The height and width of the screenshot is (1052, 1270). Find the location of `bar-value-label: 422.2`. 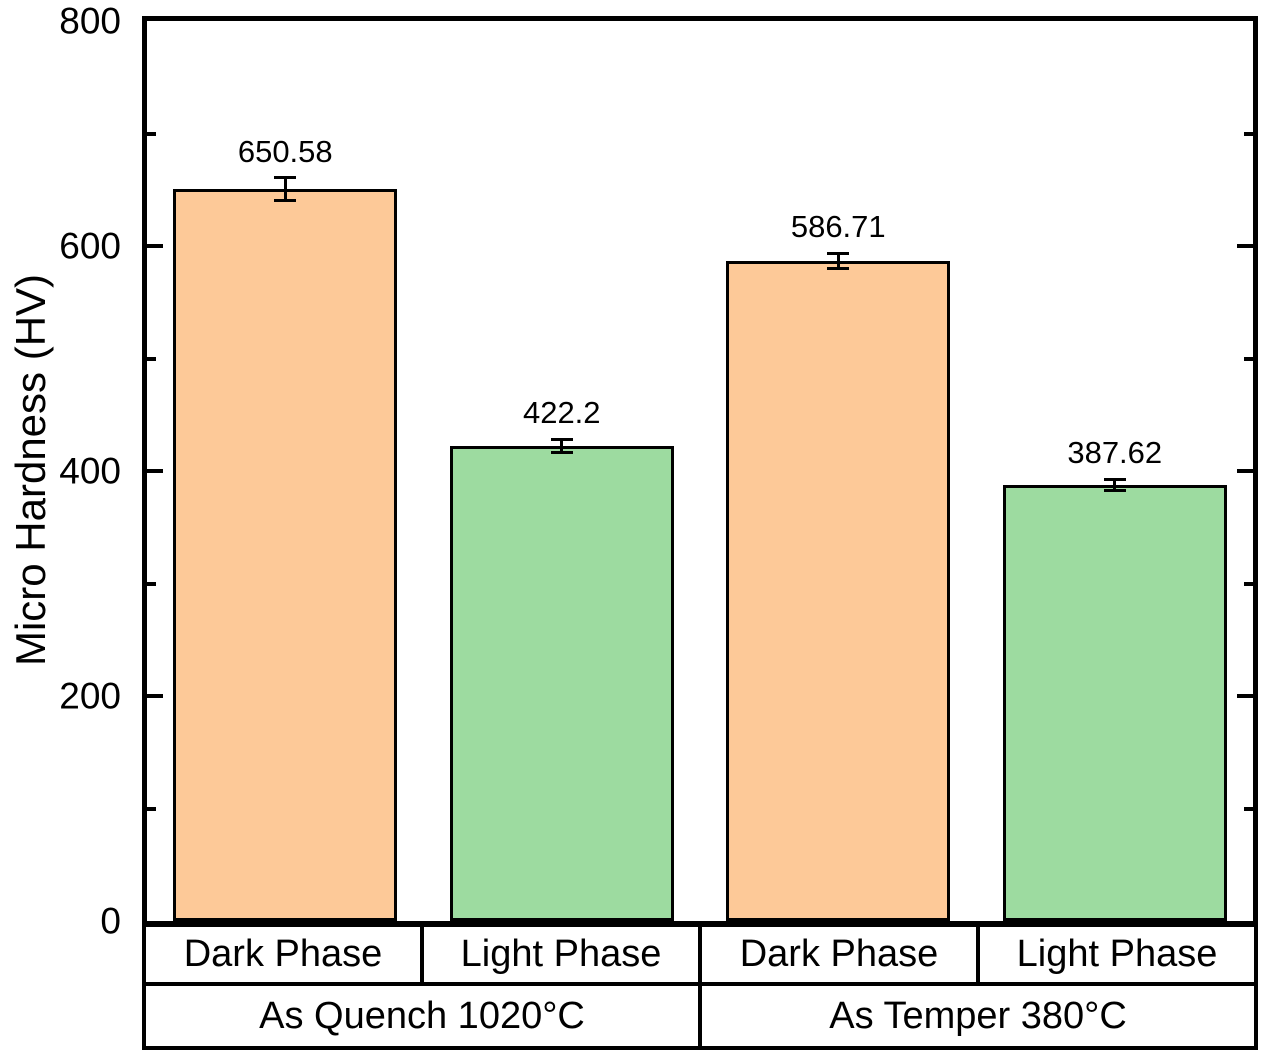

bar-value-label: 422.2 is located at coordinates (561, 413).